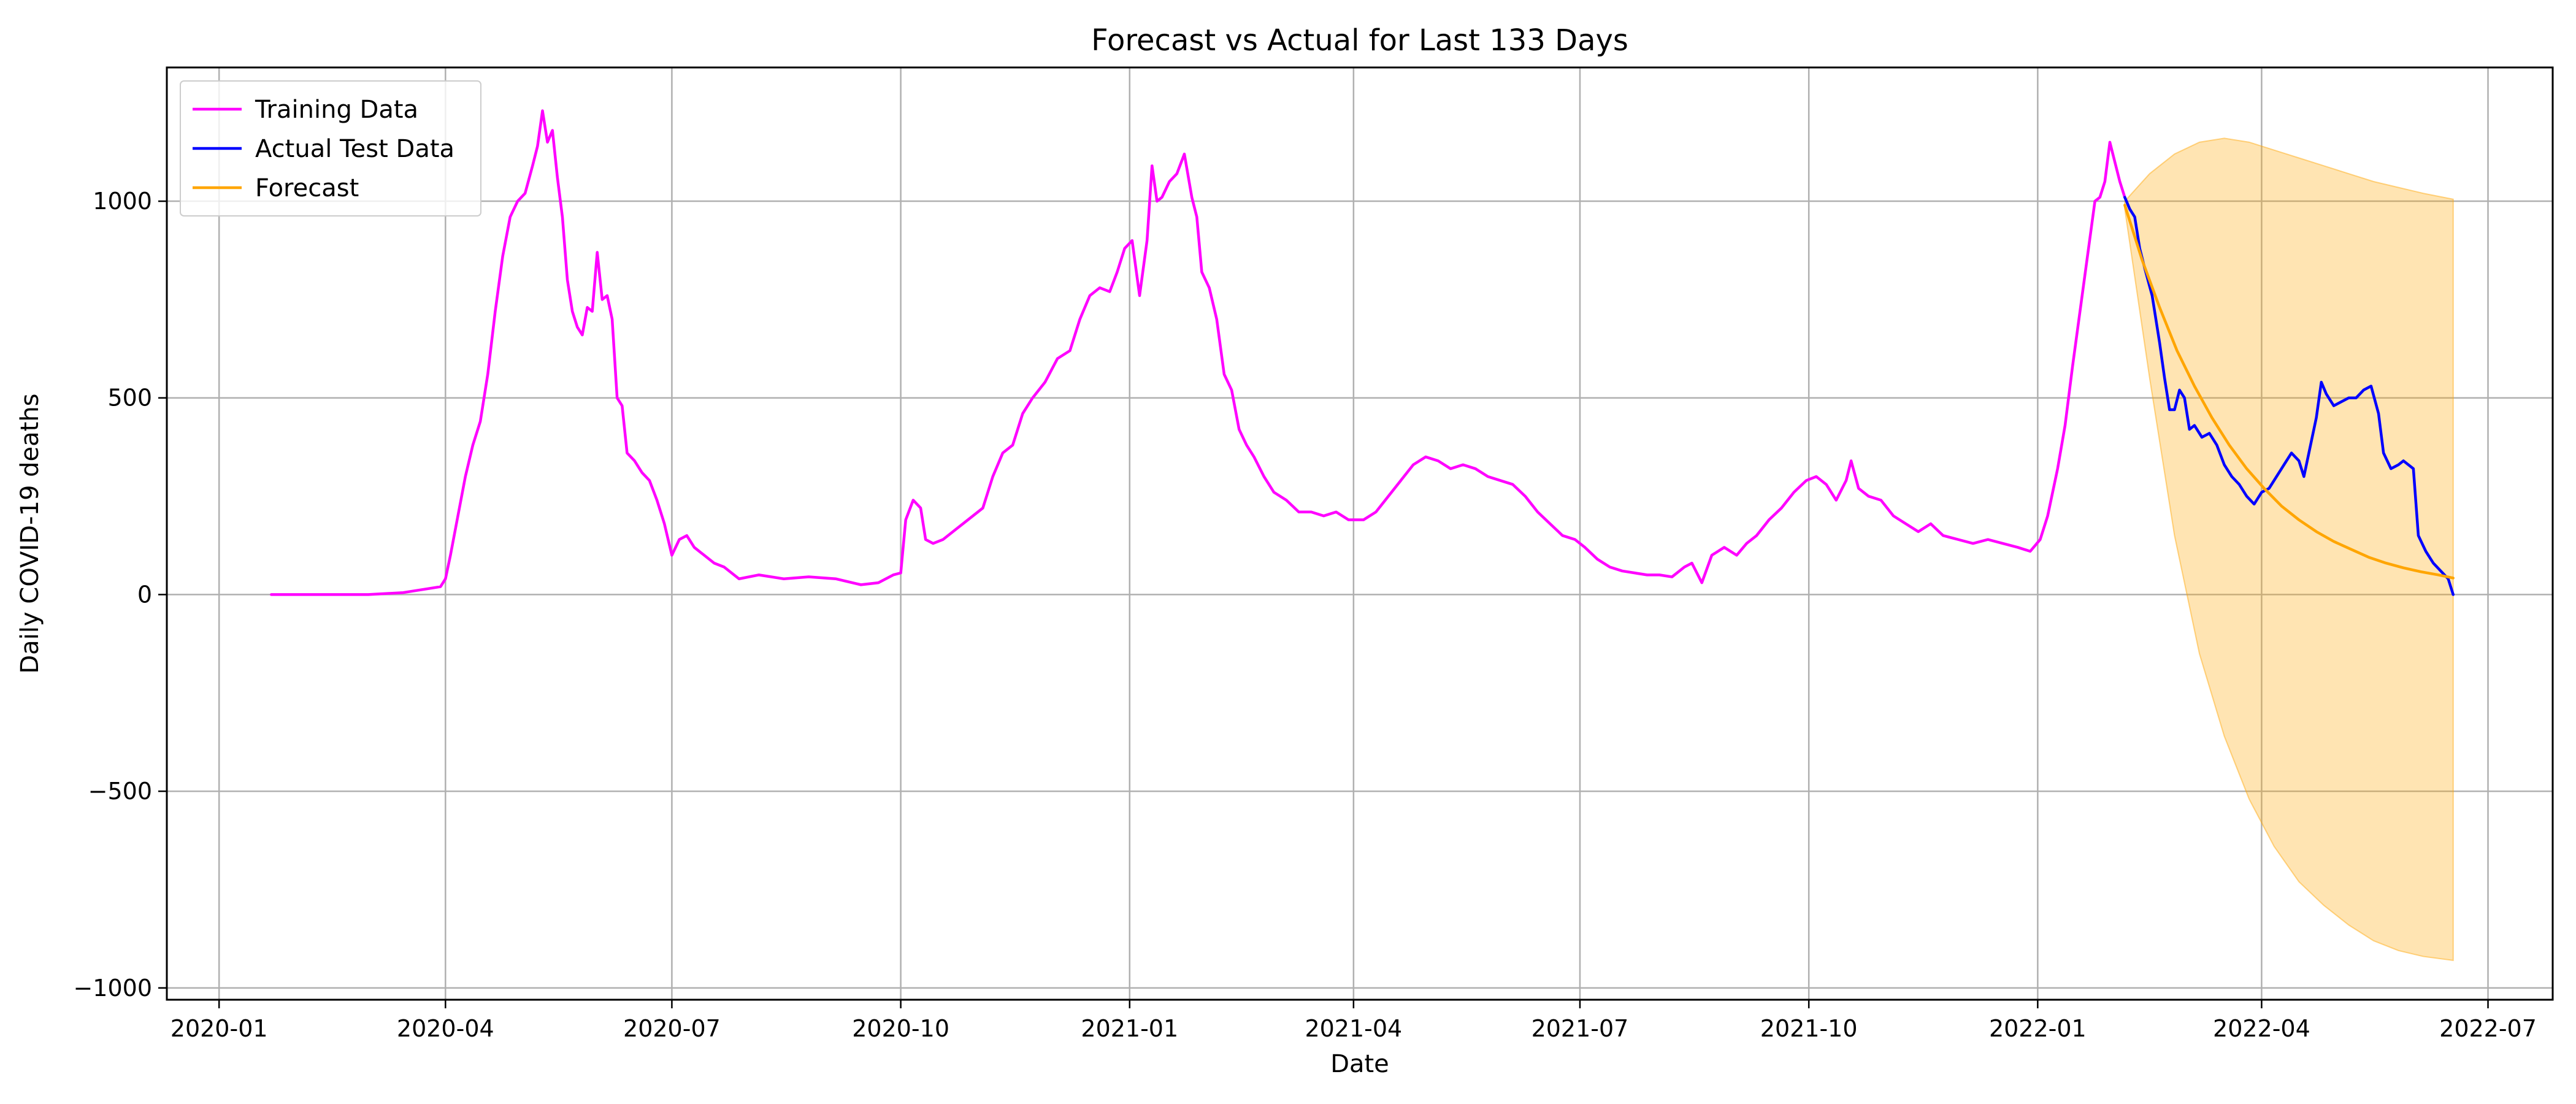 The width and height of the screenshot is (2576, 1104). What do you see at coordinates (2038, 1028) in the screenshot?
I see `x-tick-label: 2022-01` at bounding box center [2038, 1028].